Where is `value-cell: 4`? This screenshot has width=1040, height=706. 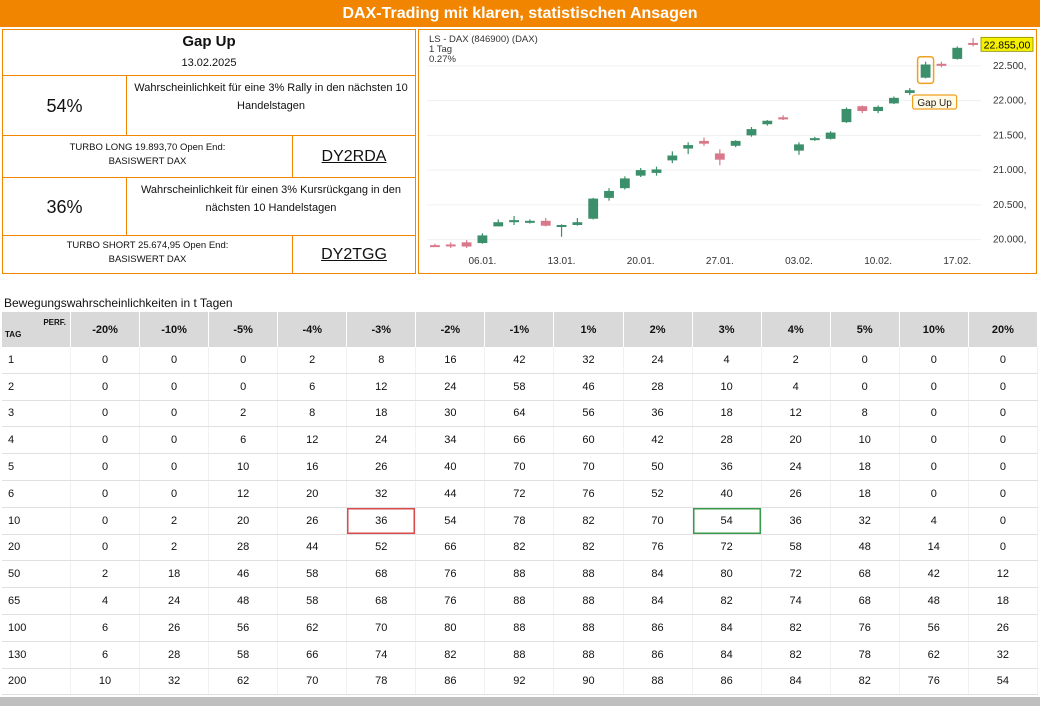 value-cell: 4 is located at coordinates (727, 360).